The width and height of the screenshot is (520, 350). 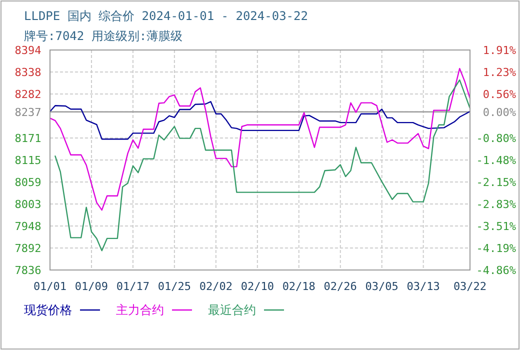 What do you see at coordinates (260, 120) in the screenshot?
I see `line-series` at bounding box center [260, 120].